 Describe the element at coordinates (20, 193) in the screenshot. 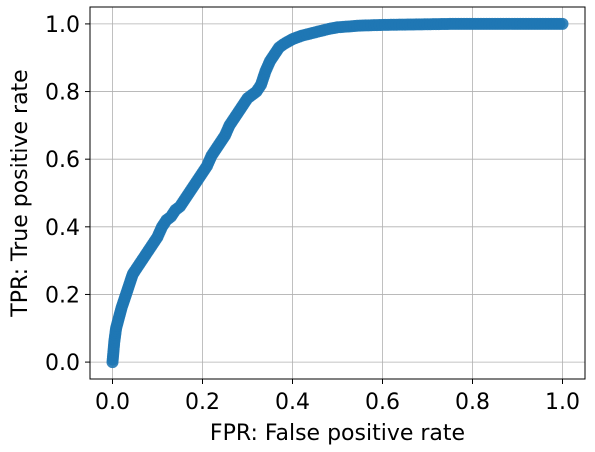

I see `y-axis-label: TPR: True positive rate` at that location.